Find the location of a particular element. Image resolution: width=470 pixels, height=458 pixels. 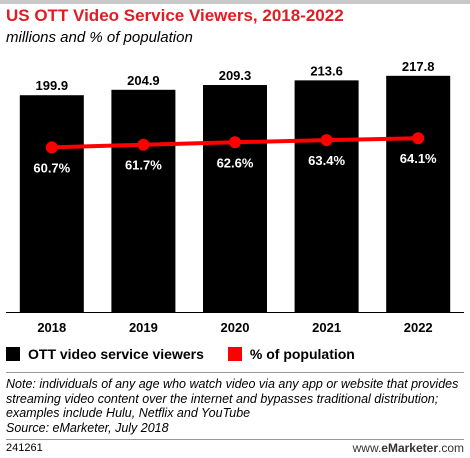

x-tick-label: 2020 is located at coordinates (235, 327).